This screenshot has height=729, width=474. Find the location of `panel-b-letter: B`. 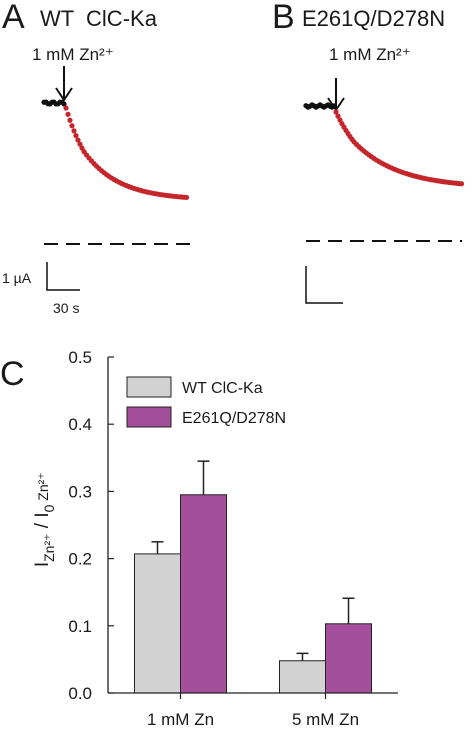

panel-b-letter: B is located at coordinates (283, 18).